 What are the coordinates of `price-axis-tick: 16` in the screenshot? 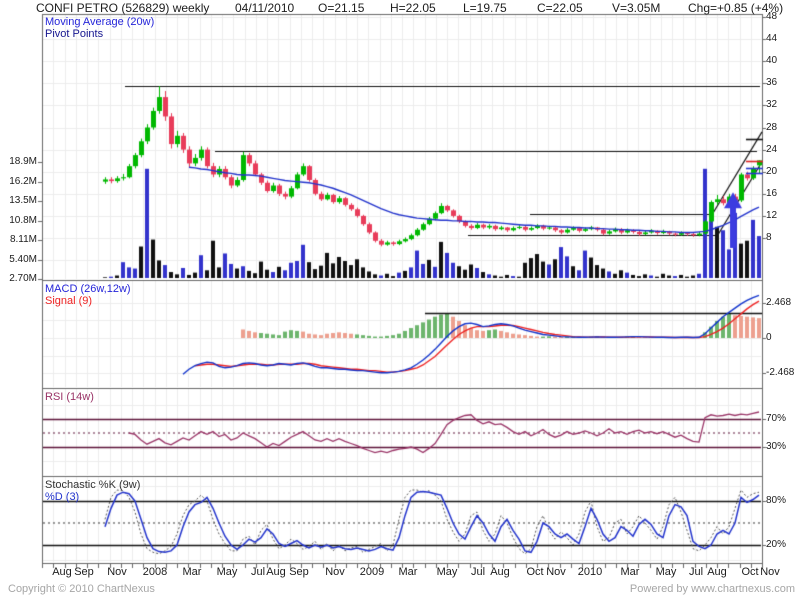 It's located at (772, 193).